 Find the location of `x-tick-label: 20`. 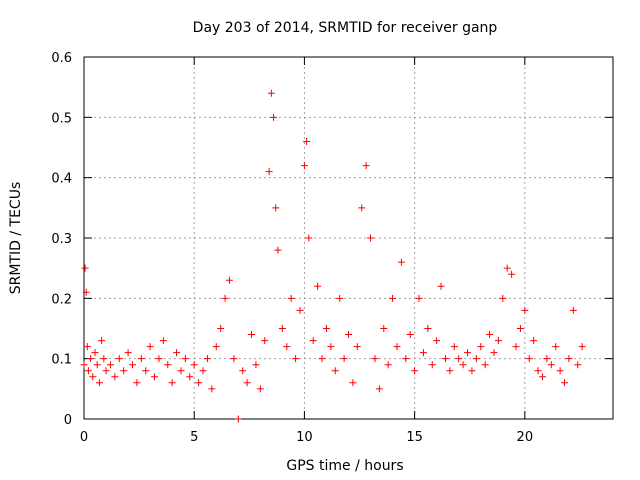

x-tick-label: 20 is located at coordinates (525, 437).